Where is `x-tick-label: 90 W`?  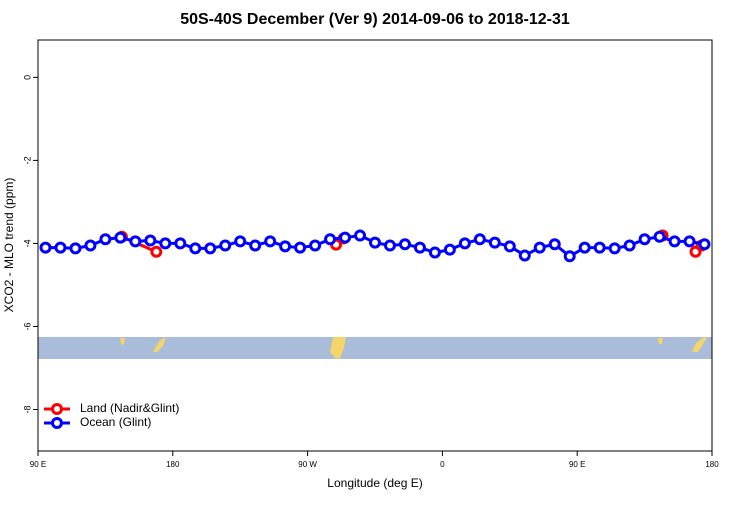
x-tick-label: 90 W is located at coordinates (307, 464).